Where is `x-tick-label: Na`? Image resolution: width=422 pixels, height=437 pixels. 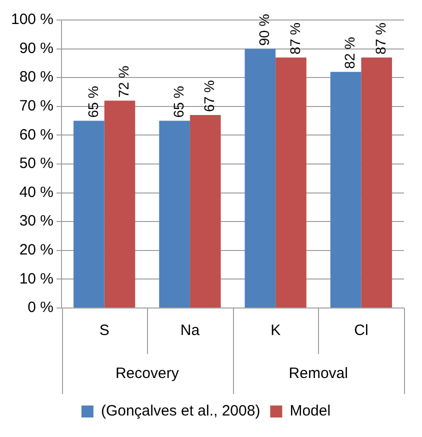 x-tick-label: Na is located at coordinates (190, 331).